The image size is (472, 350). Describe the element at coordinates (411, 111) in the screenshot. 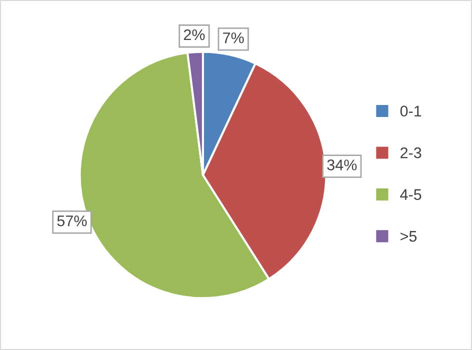

I see `legend-label: 0-1` at that location.